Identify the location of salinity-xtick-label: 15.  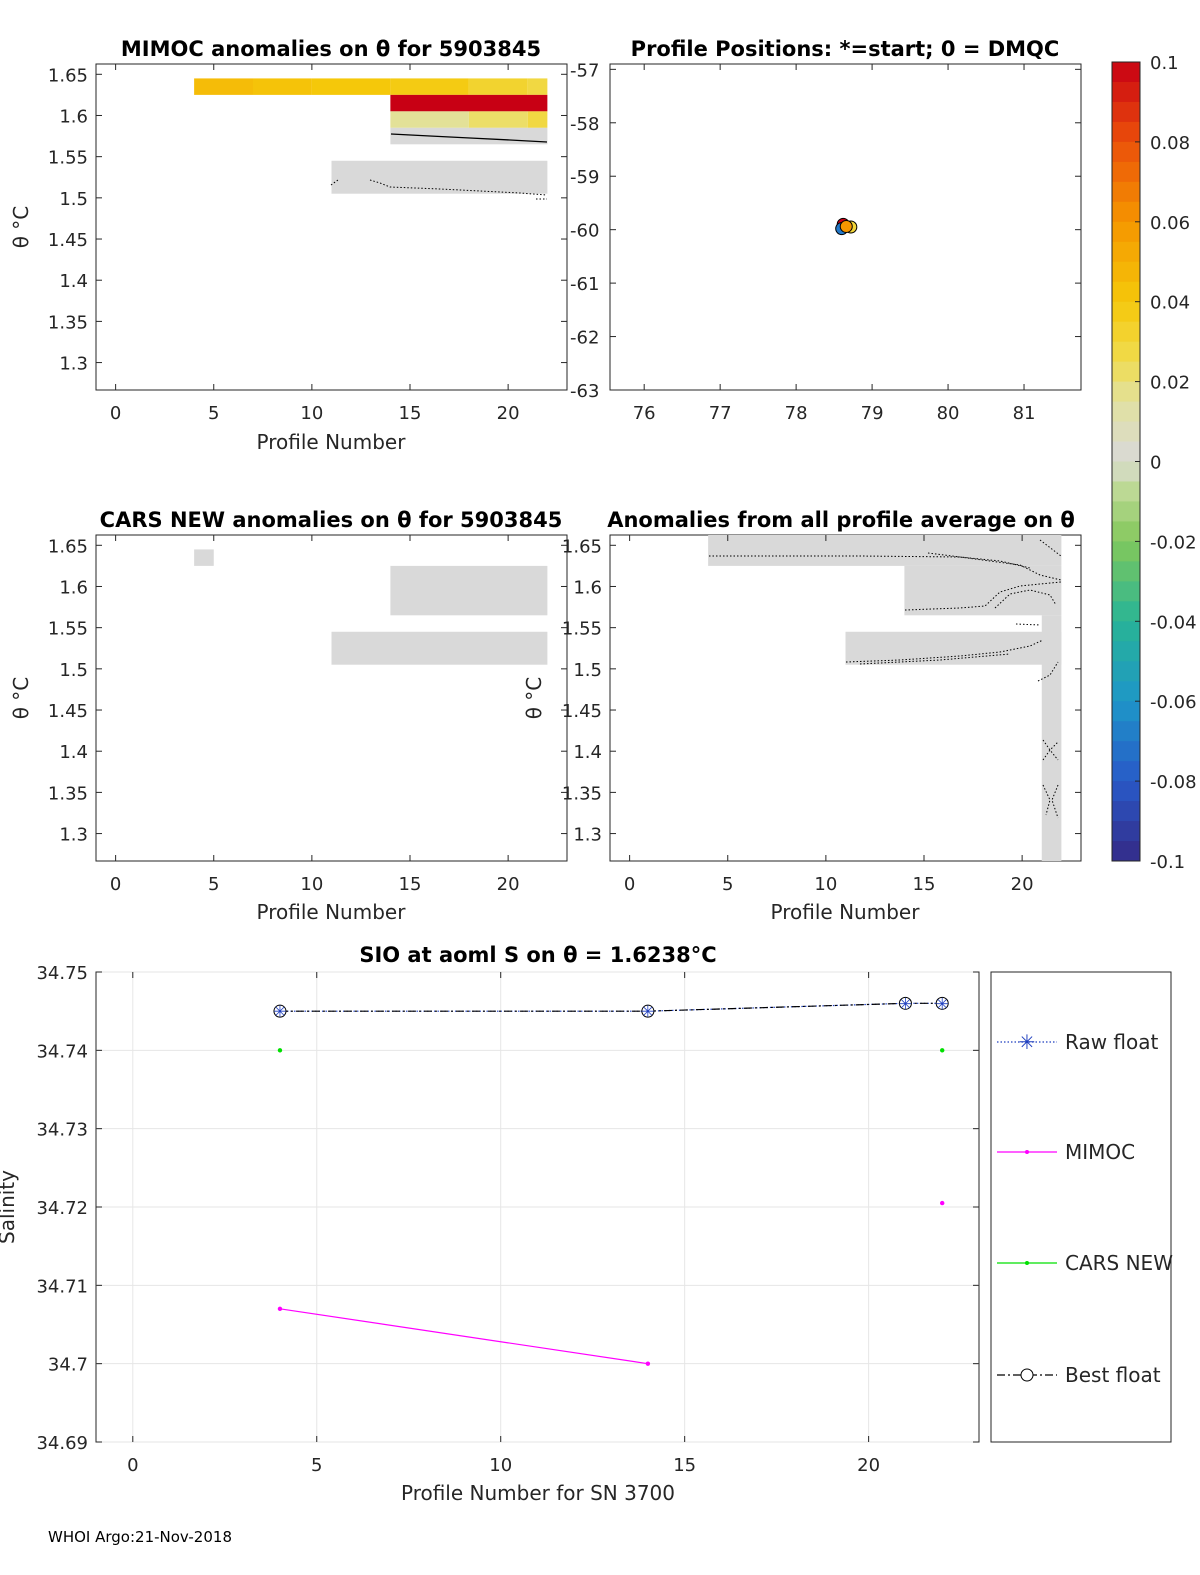
(684, 1465).